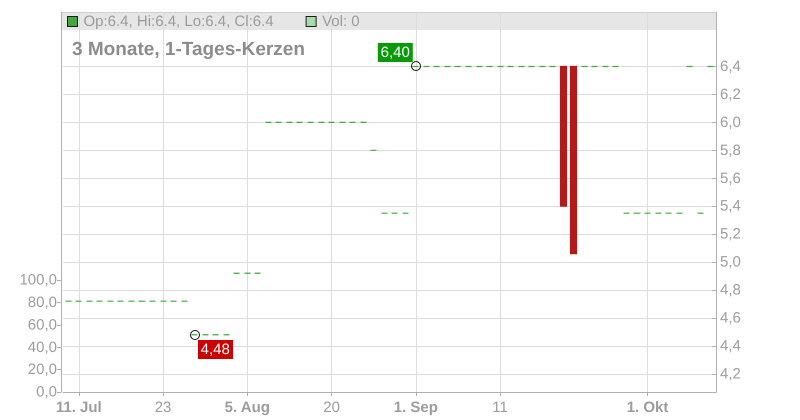 This screenshot has height=420, width=800. I want to click on y2-tick-label: 60,0, so click(42, 325).